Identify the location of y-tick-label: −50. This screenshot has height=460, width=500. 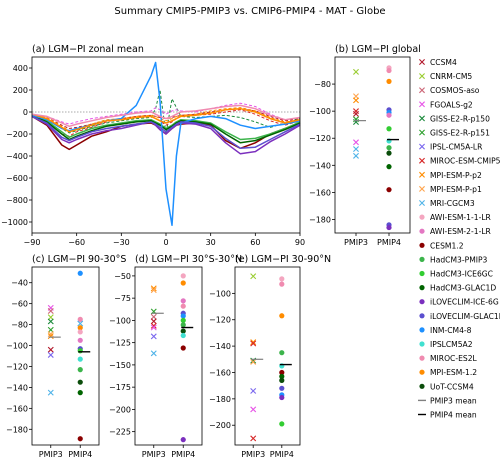
(122, 276).